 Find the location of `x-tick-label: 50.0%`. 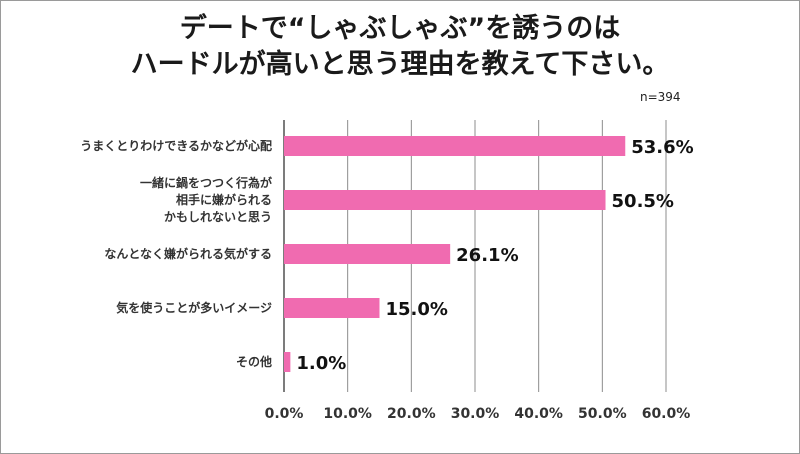

x-tick-label: 50.0% is located at coordinates (602, 414).